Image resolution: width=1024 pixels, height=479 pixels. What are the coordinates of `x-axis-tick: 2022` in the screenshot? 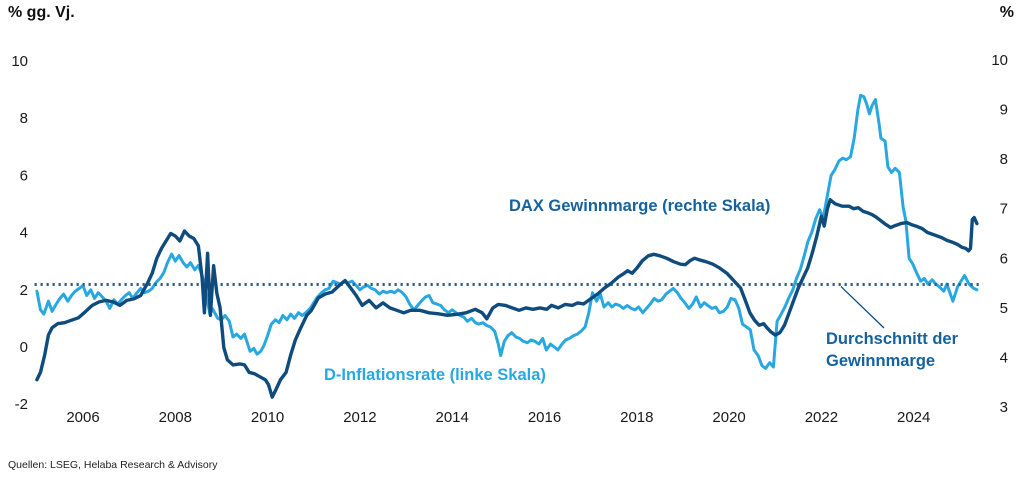 It's located at (821, 417).